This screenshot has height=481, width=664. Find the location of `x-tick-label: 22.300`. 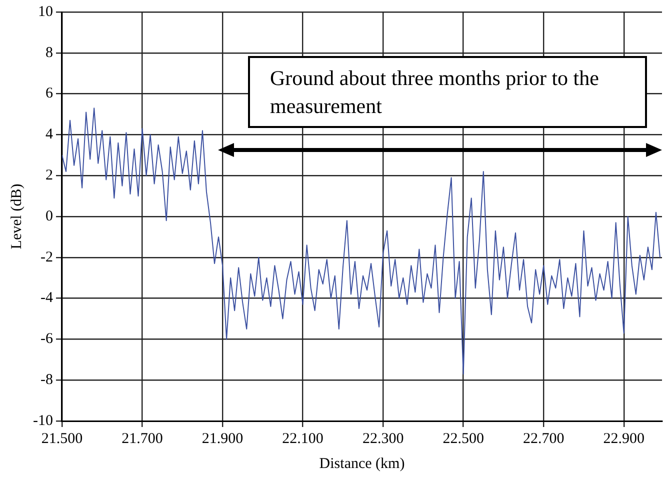

x-tick-label: 22.300 is located at coordinates (383, 438).